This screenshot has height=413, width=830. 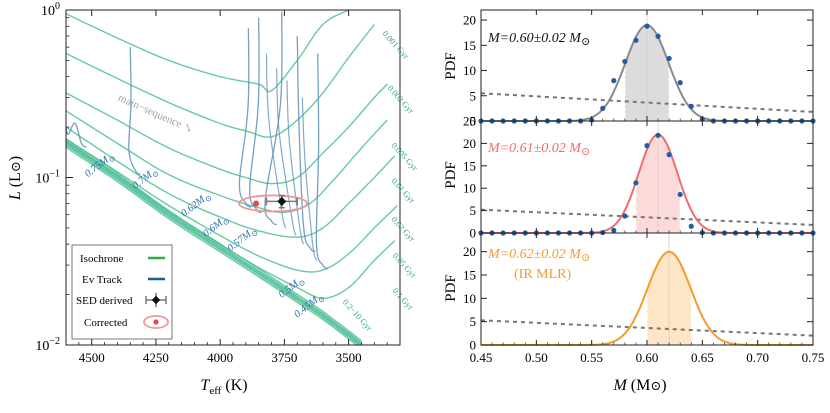 What do you see at coordinates (101, 259) in the screenshot?
I see `legend-label-isochrone: Isochrone` at bounding box center [101, 259].